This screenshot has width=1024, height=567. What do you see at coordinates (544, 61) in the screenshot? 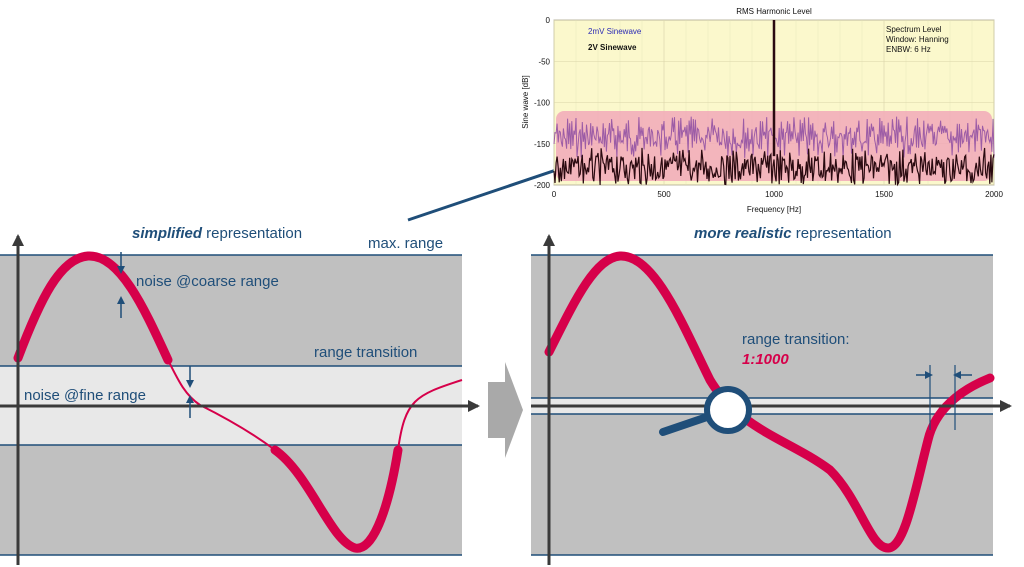
I see `y-tick-label: -50` at bounding box center [544, 61].